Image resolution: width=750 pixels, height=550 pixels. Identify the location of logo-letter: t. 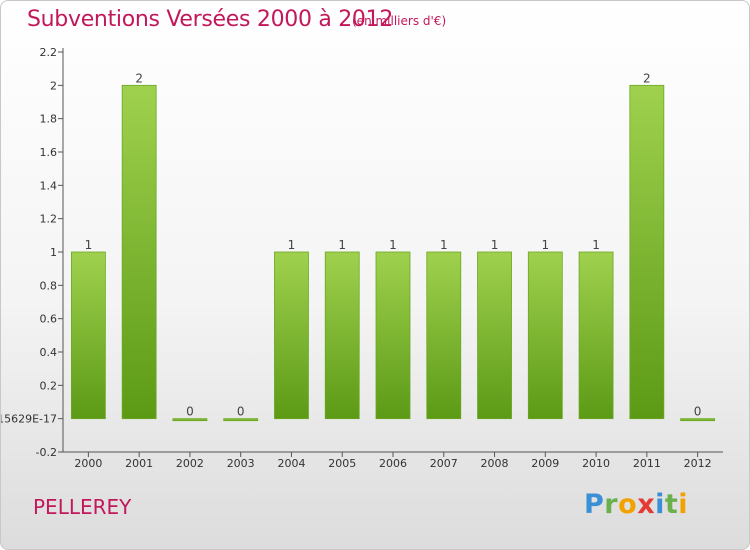
(671, 504).